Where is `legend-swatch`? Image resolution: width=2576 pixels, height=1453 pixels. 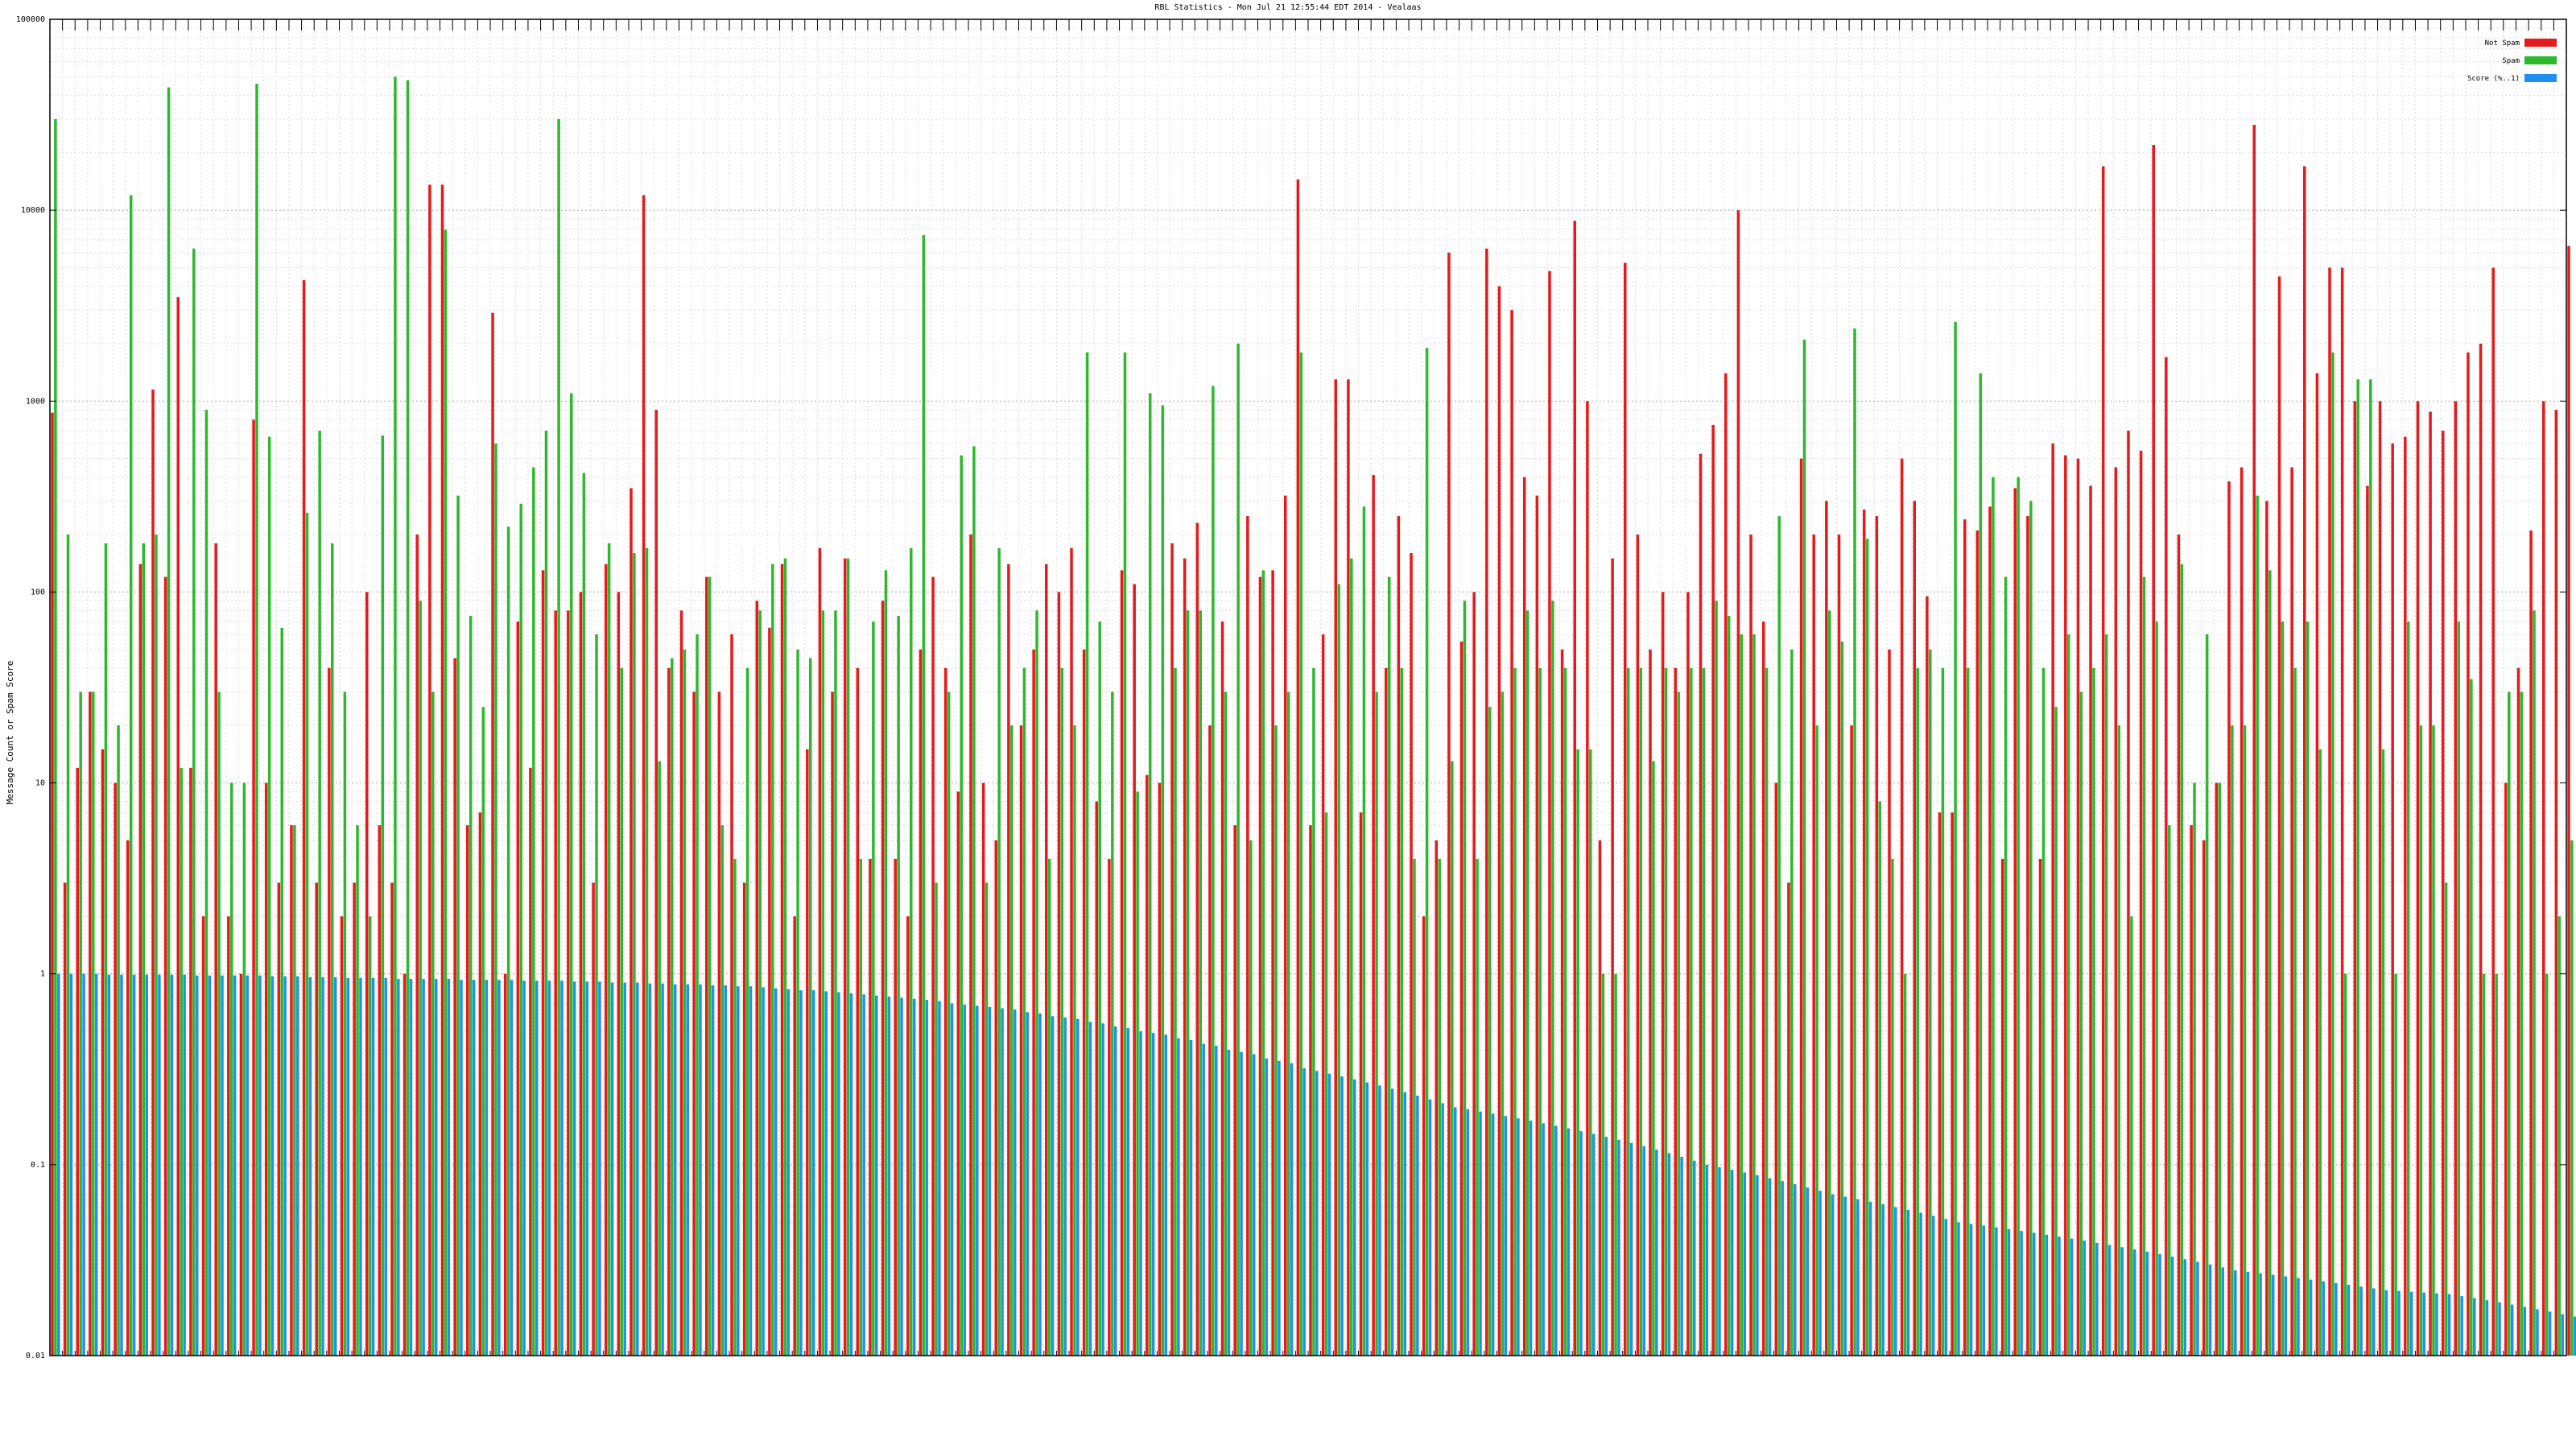 legend-swatch is located at coordinates (2540, 60).